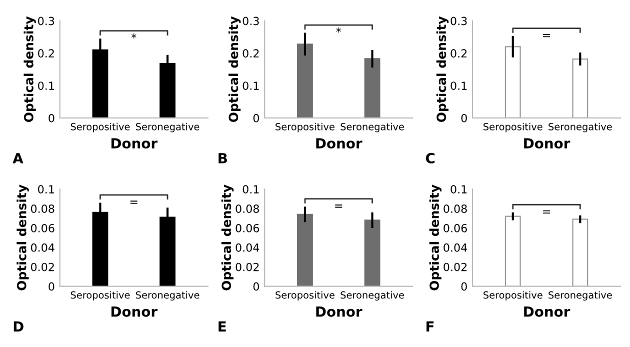 The width and height of the screenshot is (630, 347). I want to click on text: B, so click(222, 158).